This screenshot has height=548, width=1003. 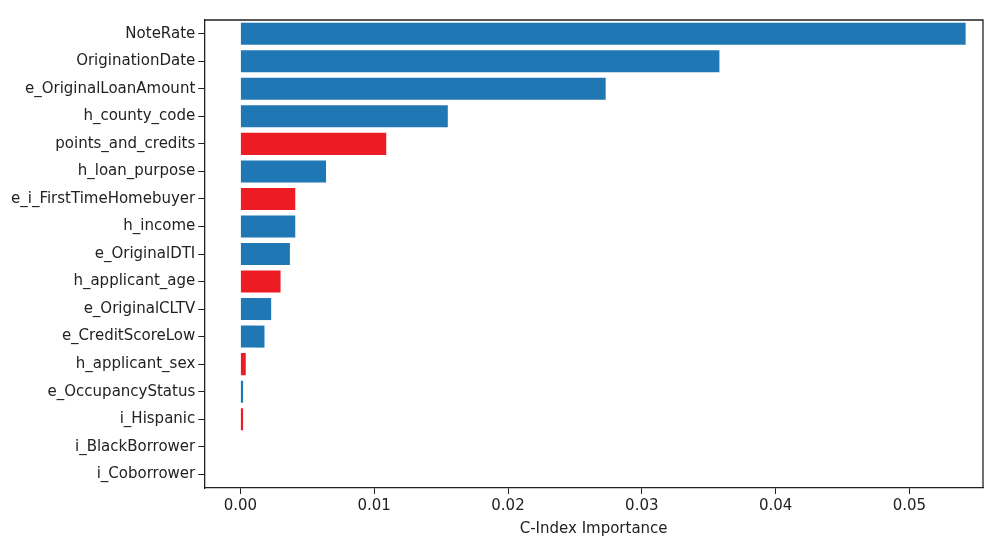 I want to click on y-tick-label: e_OriginalLoanAmount, so click(x=110, y=88).